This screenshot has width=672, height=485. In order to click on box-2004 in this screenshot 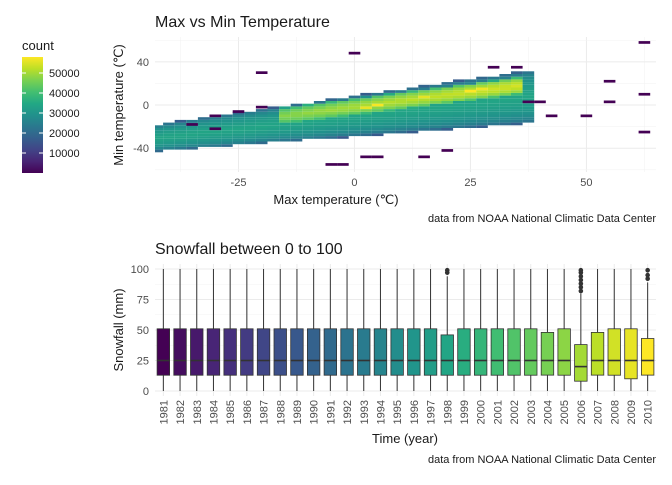, I will do `click(547, 330)`.